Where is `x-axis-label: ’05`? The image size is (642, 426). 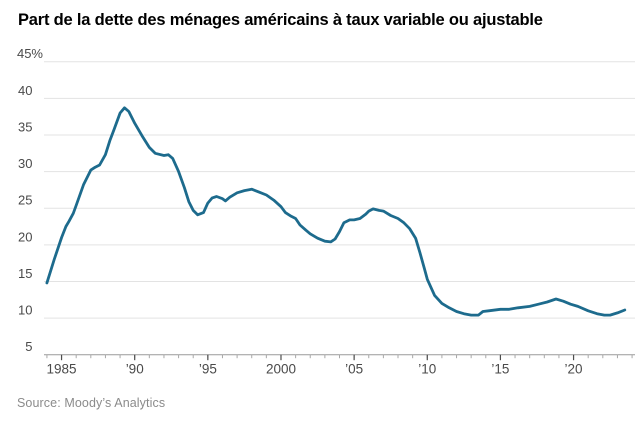 x-axis-label: ’05 is located at coordinates (354, 369).